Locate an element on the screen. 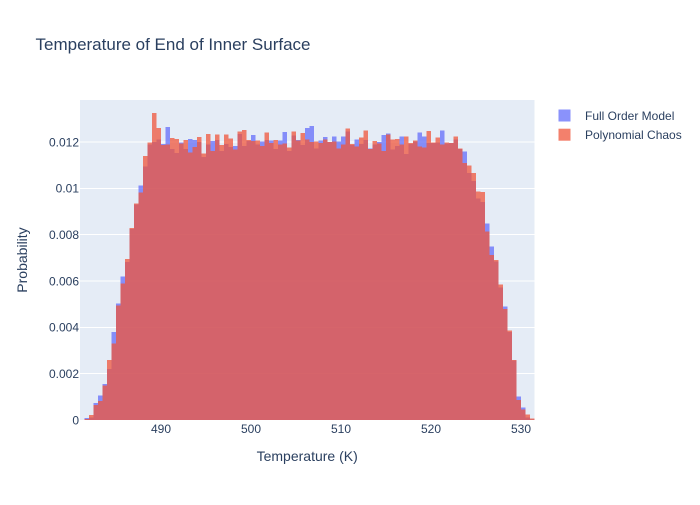  svg-text: 520 is located at coordinates (431, 429).